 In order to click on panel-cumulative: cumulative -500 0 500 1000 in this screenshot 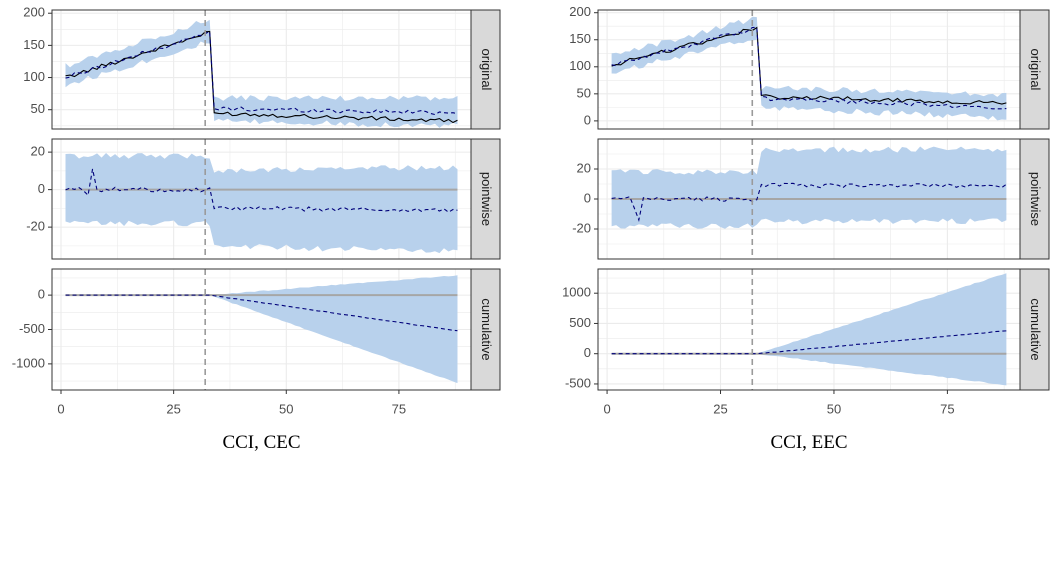, I will do `click(806, 329)`.